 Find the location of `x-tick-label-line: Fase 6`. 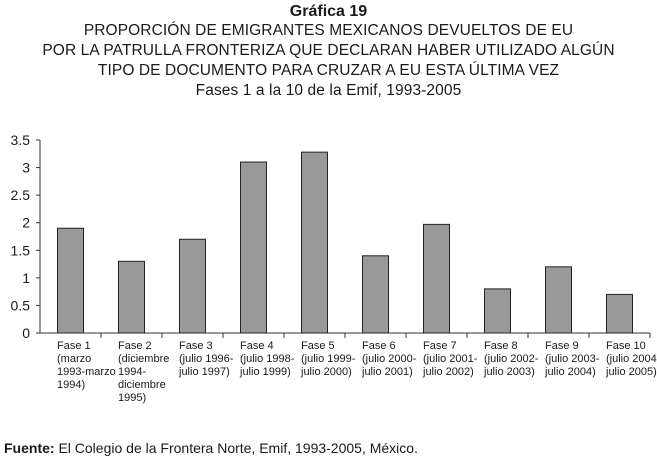

x-tick-label-line: Fase 6 is located at coordinates (379, 346).